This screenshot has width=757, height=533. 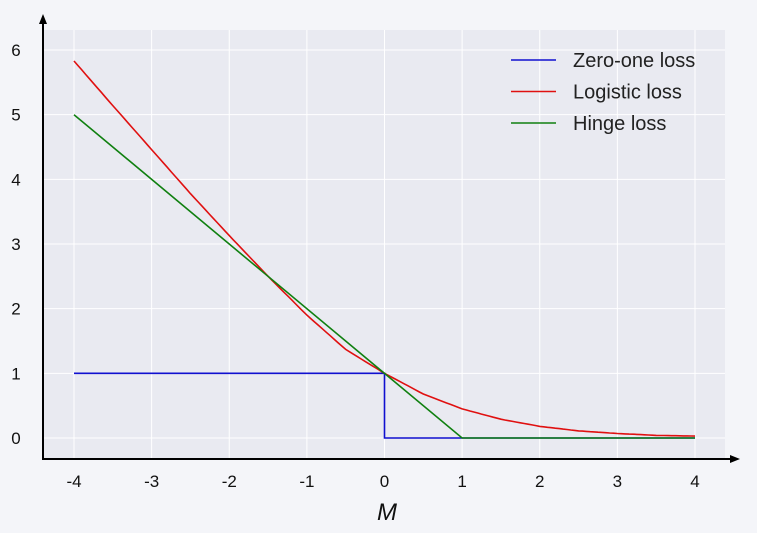 I want to click on x-tick-label: 0, so click(x=384, y=481).